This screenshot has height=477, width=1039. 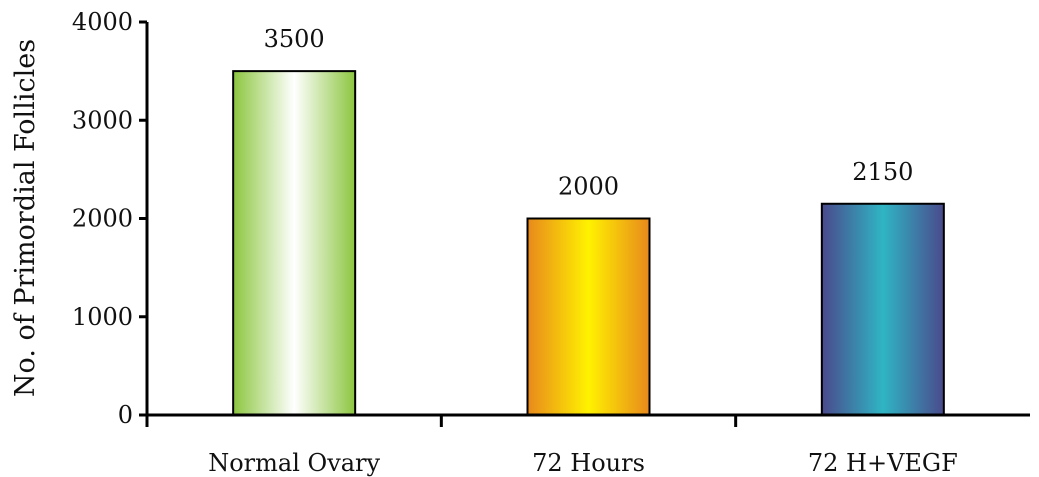 What do you see at coordinates (294, 463) in the screenshot?
I see `x-category-label: Normal Ovary` at bounding box center [294, 463].